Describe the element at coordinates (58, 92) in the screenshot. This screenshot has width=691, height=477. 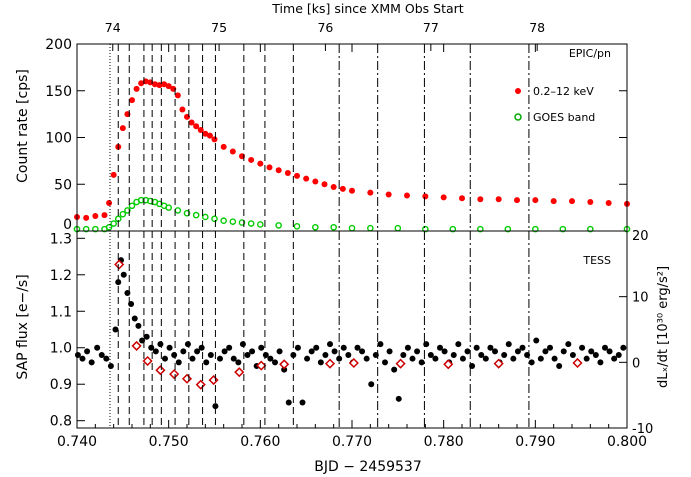
I see `top-y-tick-label: 150` at that location.